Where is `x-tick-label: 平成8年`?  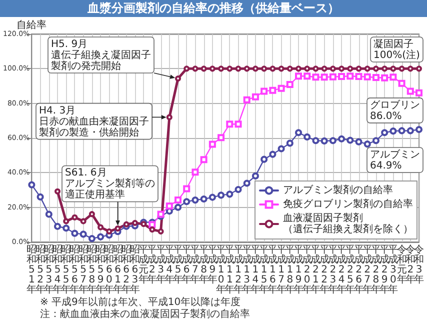
x-tick-label: 平成8年 is located at coordinates (203, 265).